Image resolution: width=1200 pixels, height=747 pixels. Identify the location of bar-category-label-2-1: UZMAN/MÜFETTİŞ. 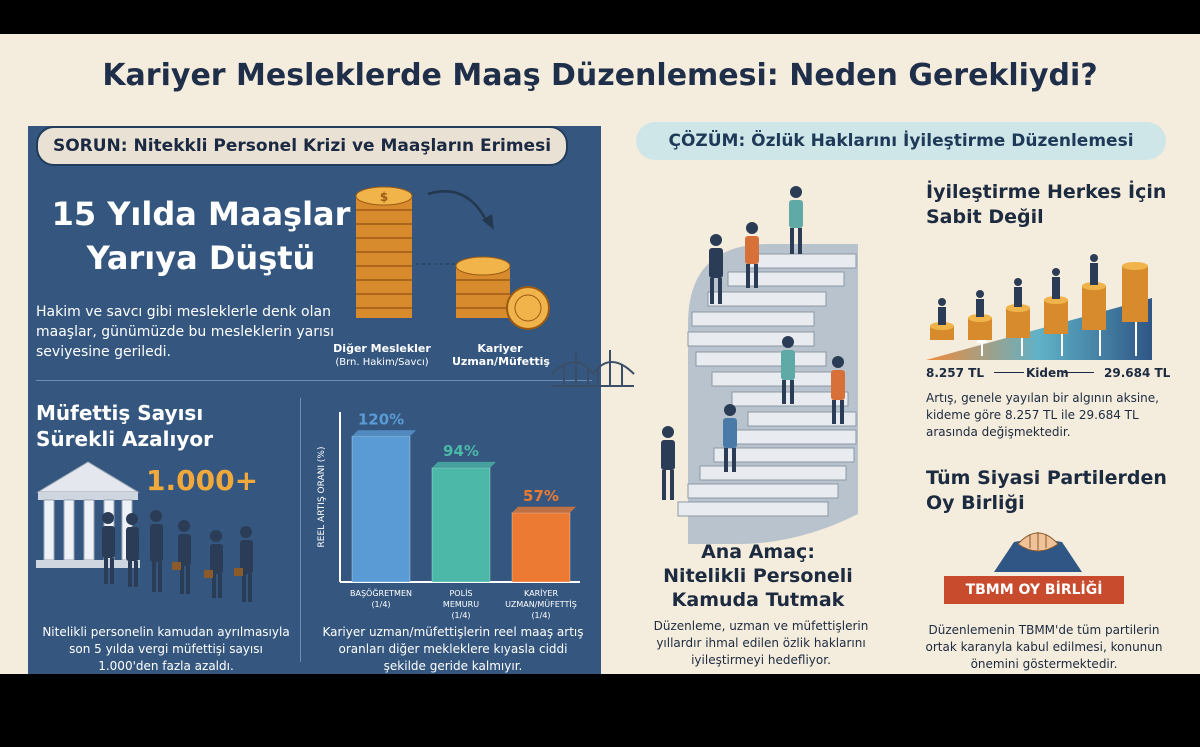
(541, 604).